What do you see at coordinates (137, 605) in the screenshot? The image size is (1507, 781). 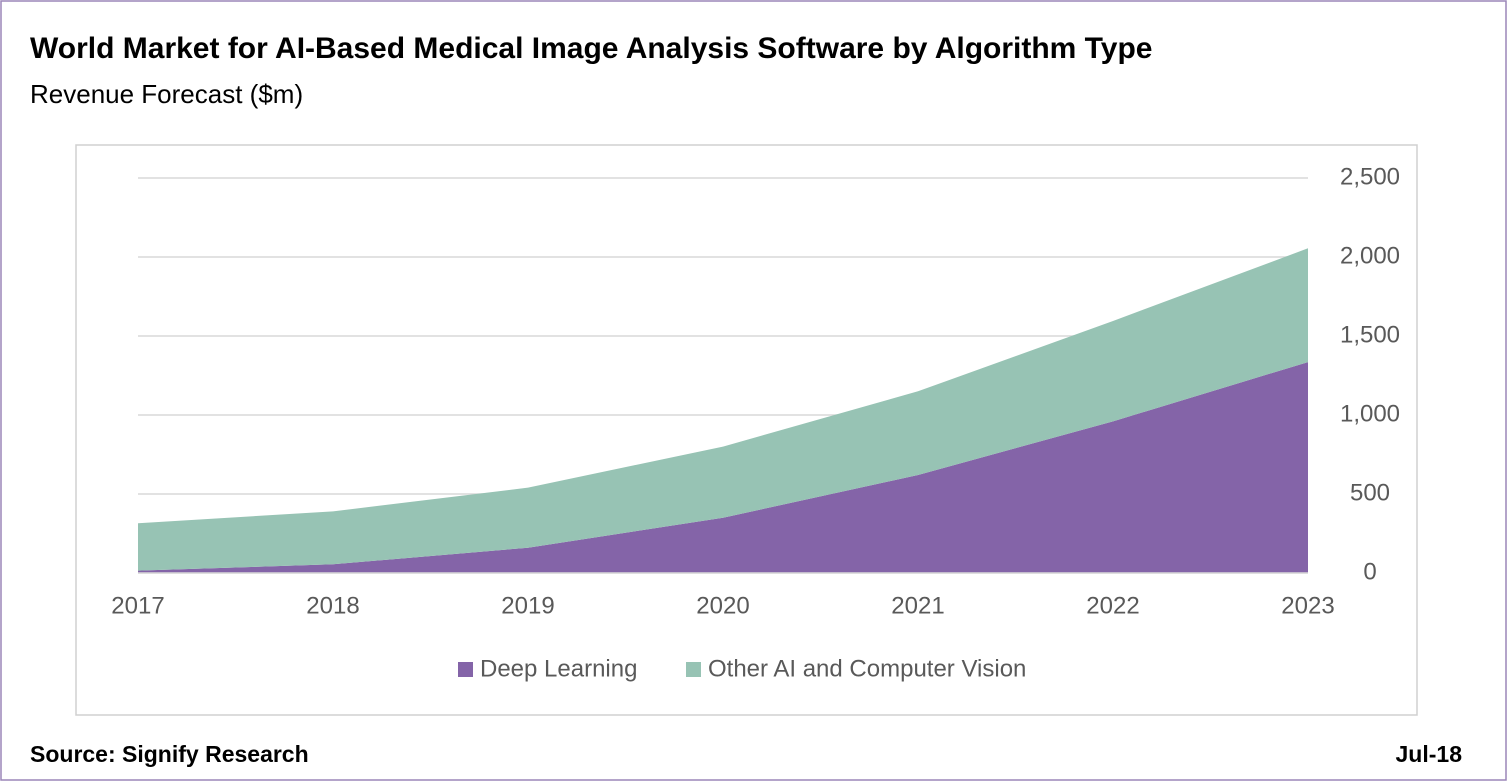 I see `x-tick-label: 2017` at bounding box center [137, 605].